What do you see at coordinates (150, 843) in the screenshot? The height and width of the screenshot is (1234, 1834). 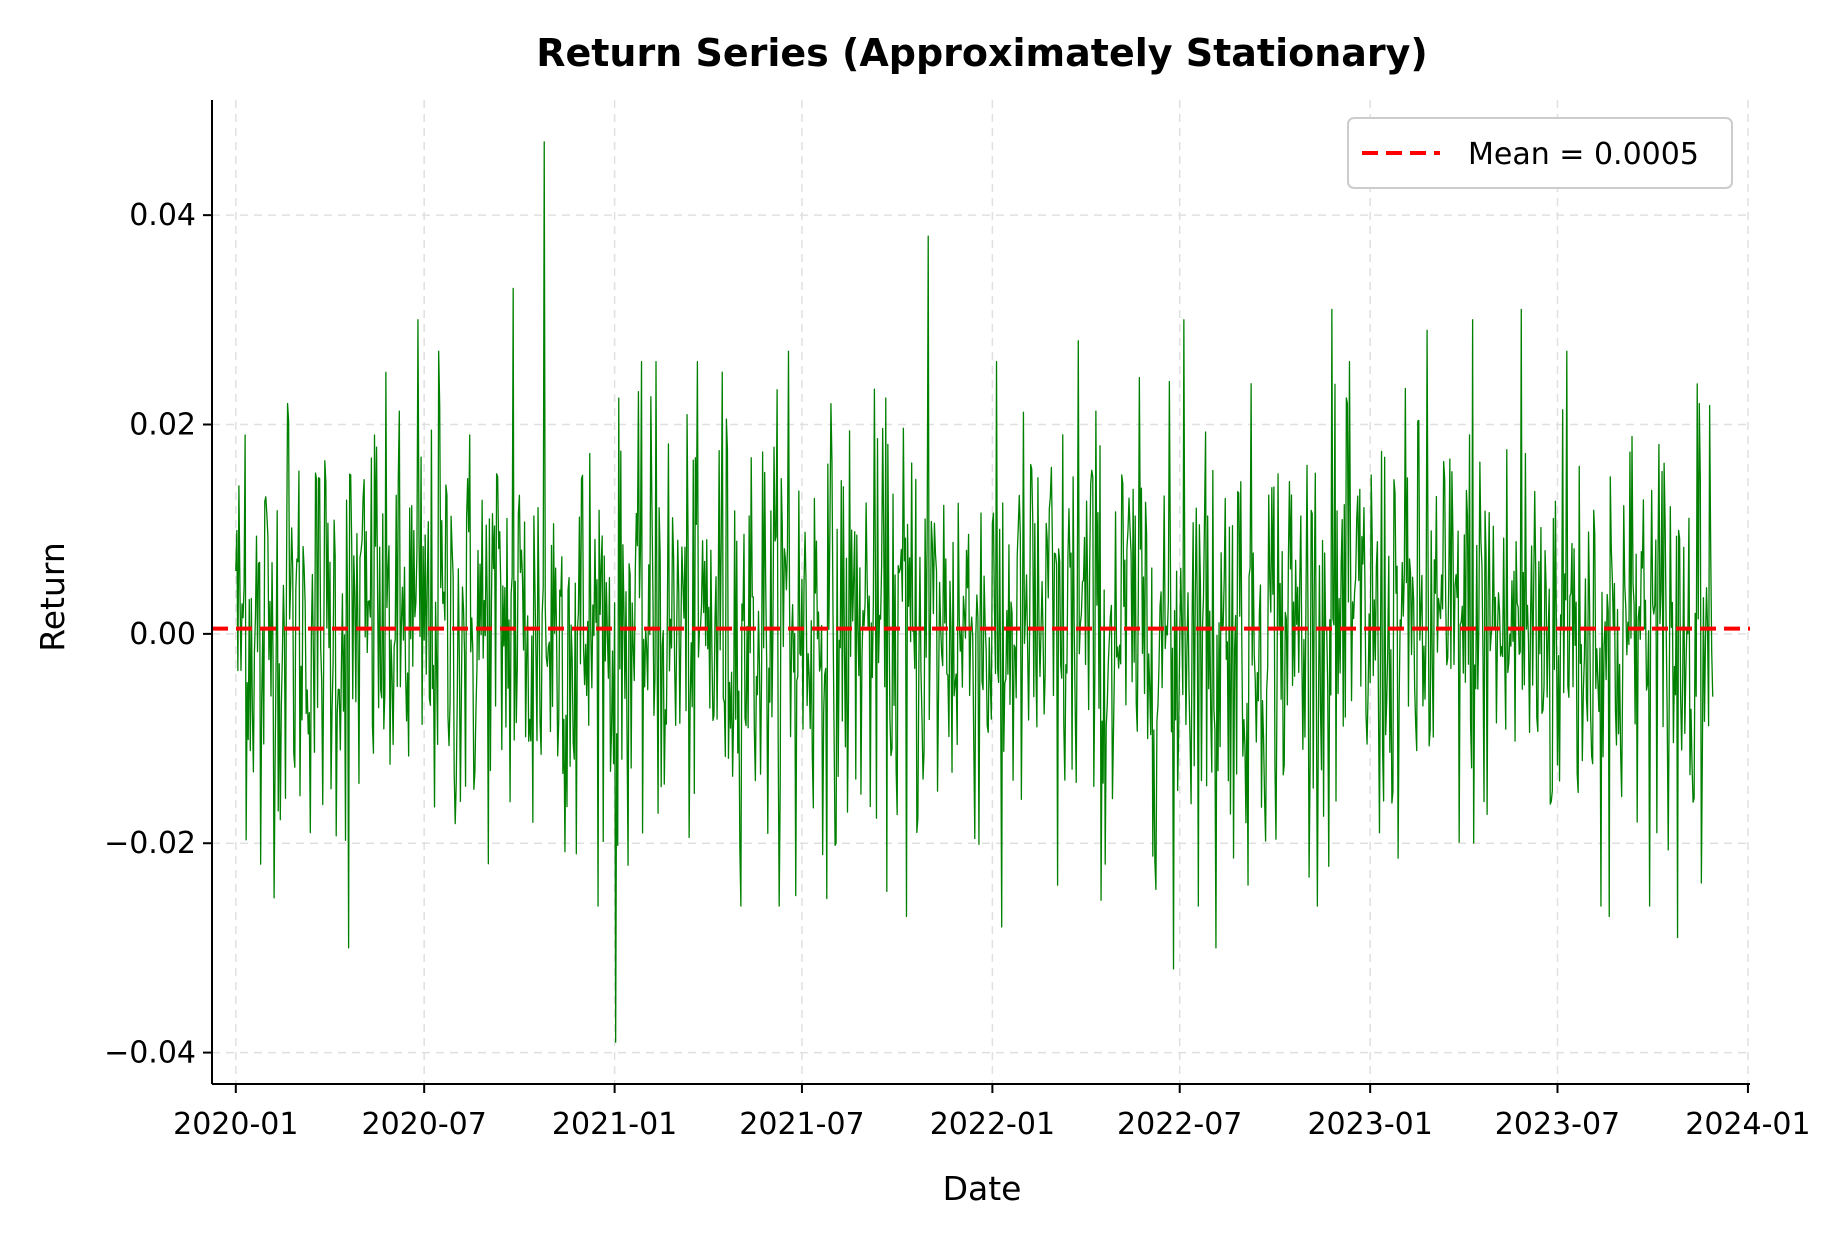 I see `y-tick-label: −0.02` at bounding box center [150, 843].